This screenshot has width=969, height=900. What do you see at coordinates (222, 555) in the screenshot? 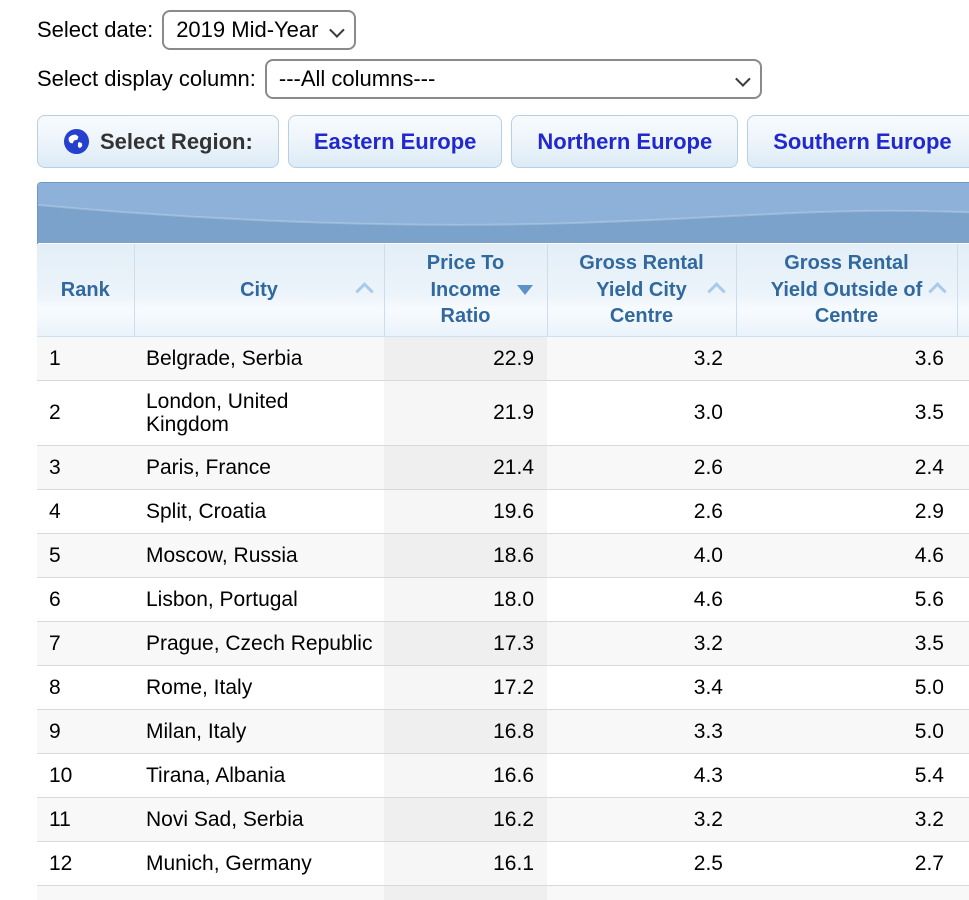
I see `city-cell: Moscow, Russia` at bounding box center [222, 555].